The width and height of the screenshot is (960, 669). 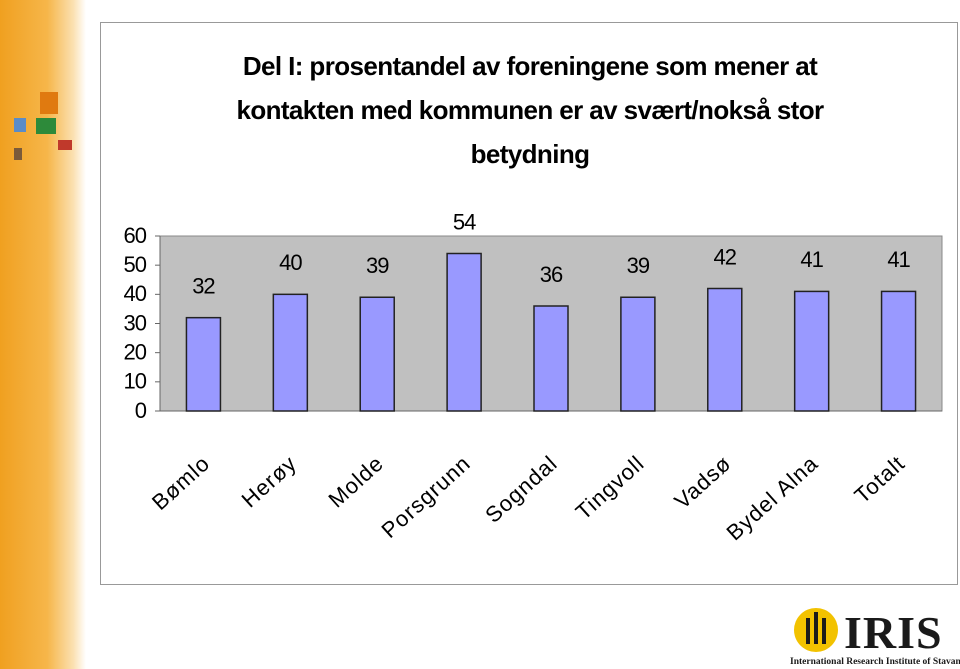 I want to click on x-tick-label: Bydel Alna, so click(x=771, y=497).